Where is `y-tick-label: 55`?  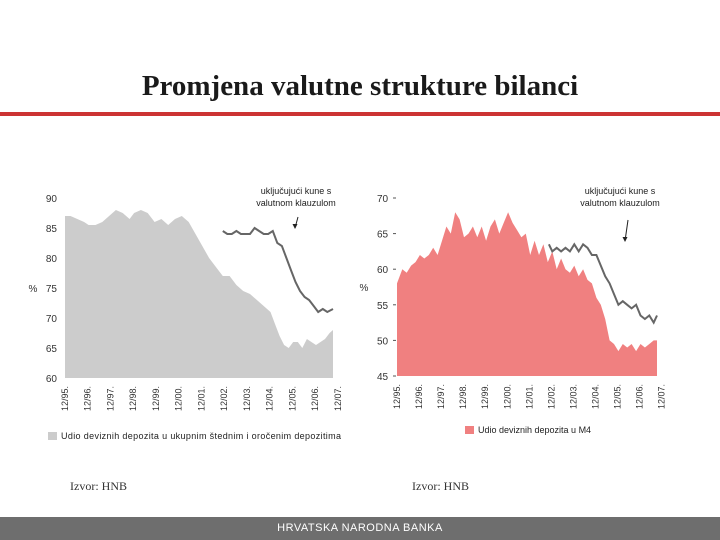
y-tick-label: 55 is located at coordinates (383, 306).